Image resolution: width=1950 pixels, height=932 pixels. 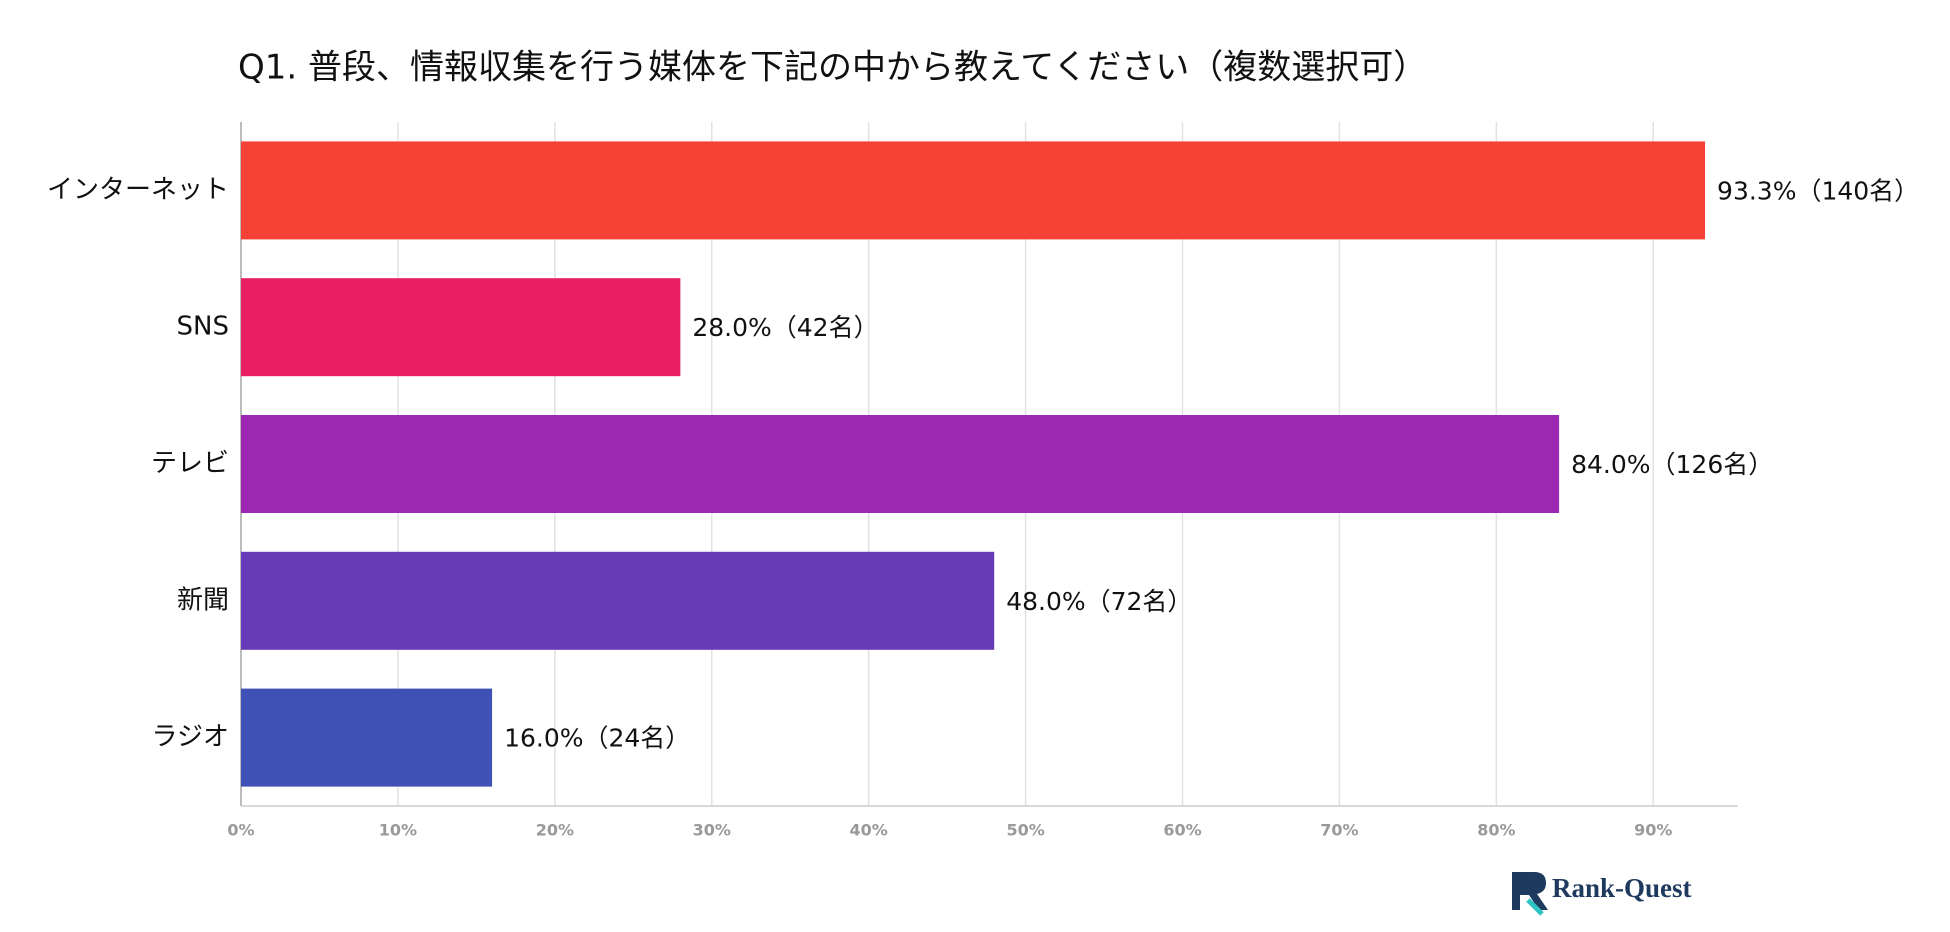 I want to click on x-tick-label: 10%, so click(x=398, y=830).